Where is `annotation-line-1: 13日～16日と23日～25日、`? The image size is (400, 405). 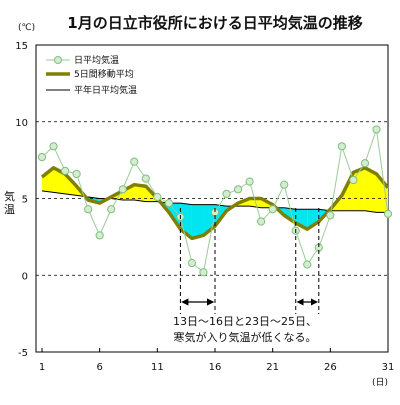 annotation-line-1: 13日～16日と23日～25日、 is located at coordinates (245, 321).